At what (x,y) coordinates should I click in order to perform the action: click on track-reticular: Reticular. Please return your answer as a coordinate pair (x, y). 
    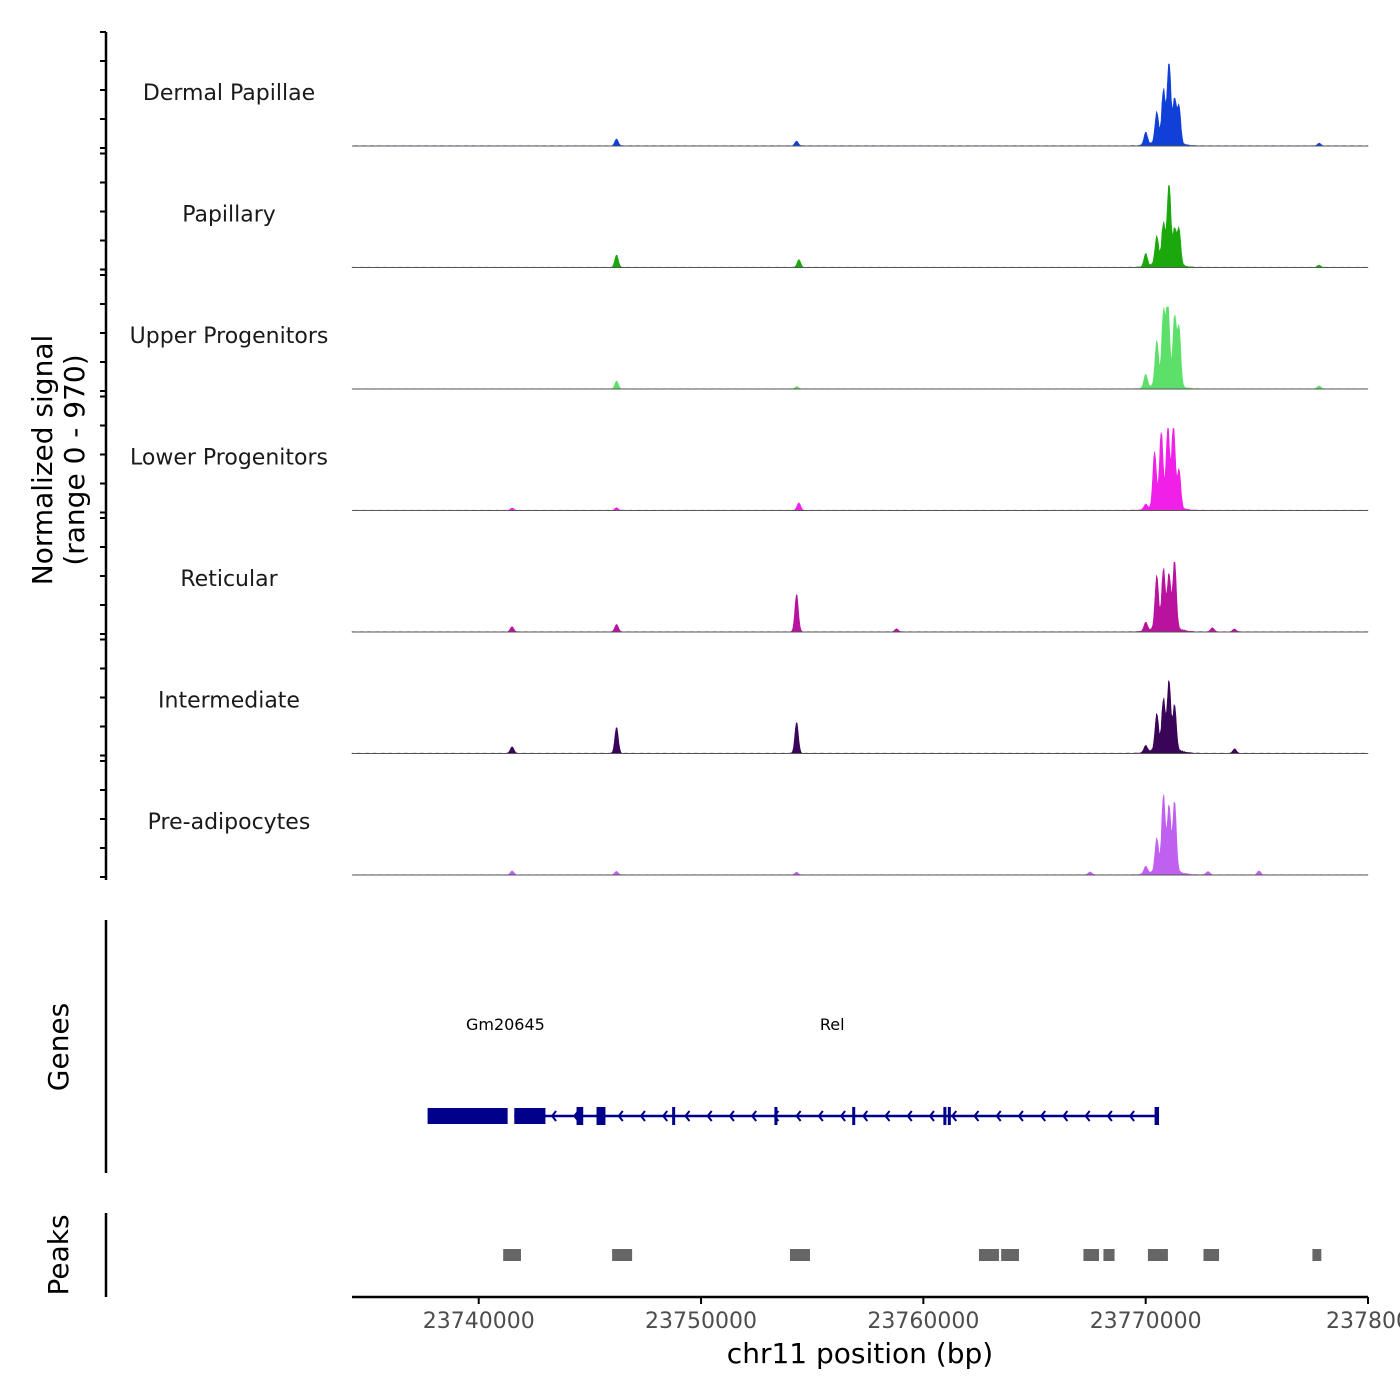
    Looking at the image, I should click on (774, 597).